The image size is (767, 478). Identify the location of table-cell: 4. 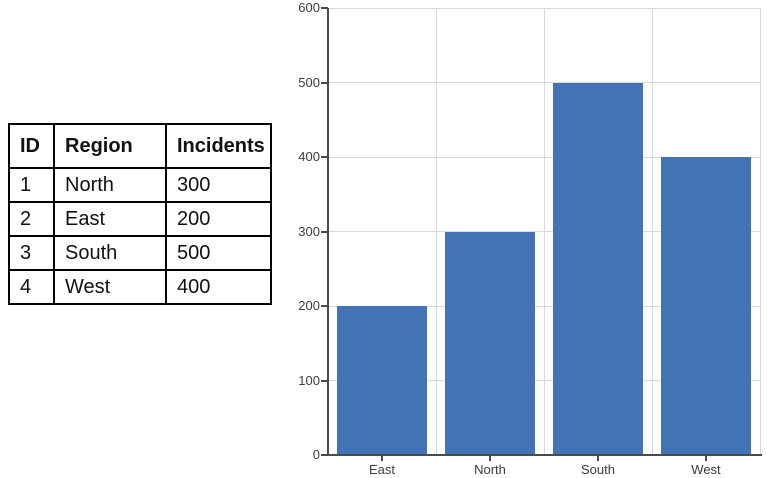
(31, 287).